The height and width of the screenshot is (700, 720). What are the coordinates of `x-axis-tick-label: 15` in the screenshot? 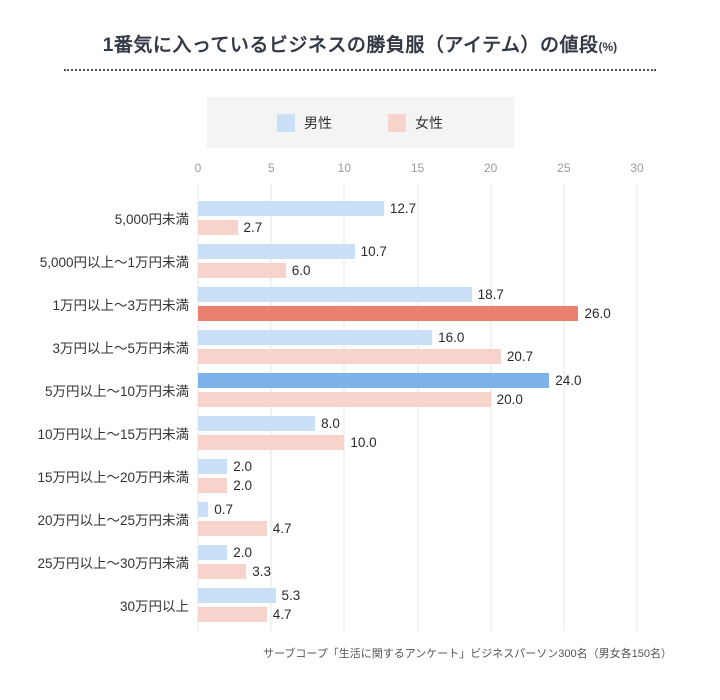 It's located at (417, 168).